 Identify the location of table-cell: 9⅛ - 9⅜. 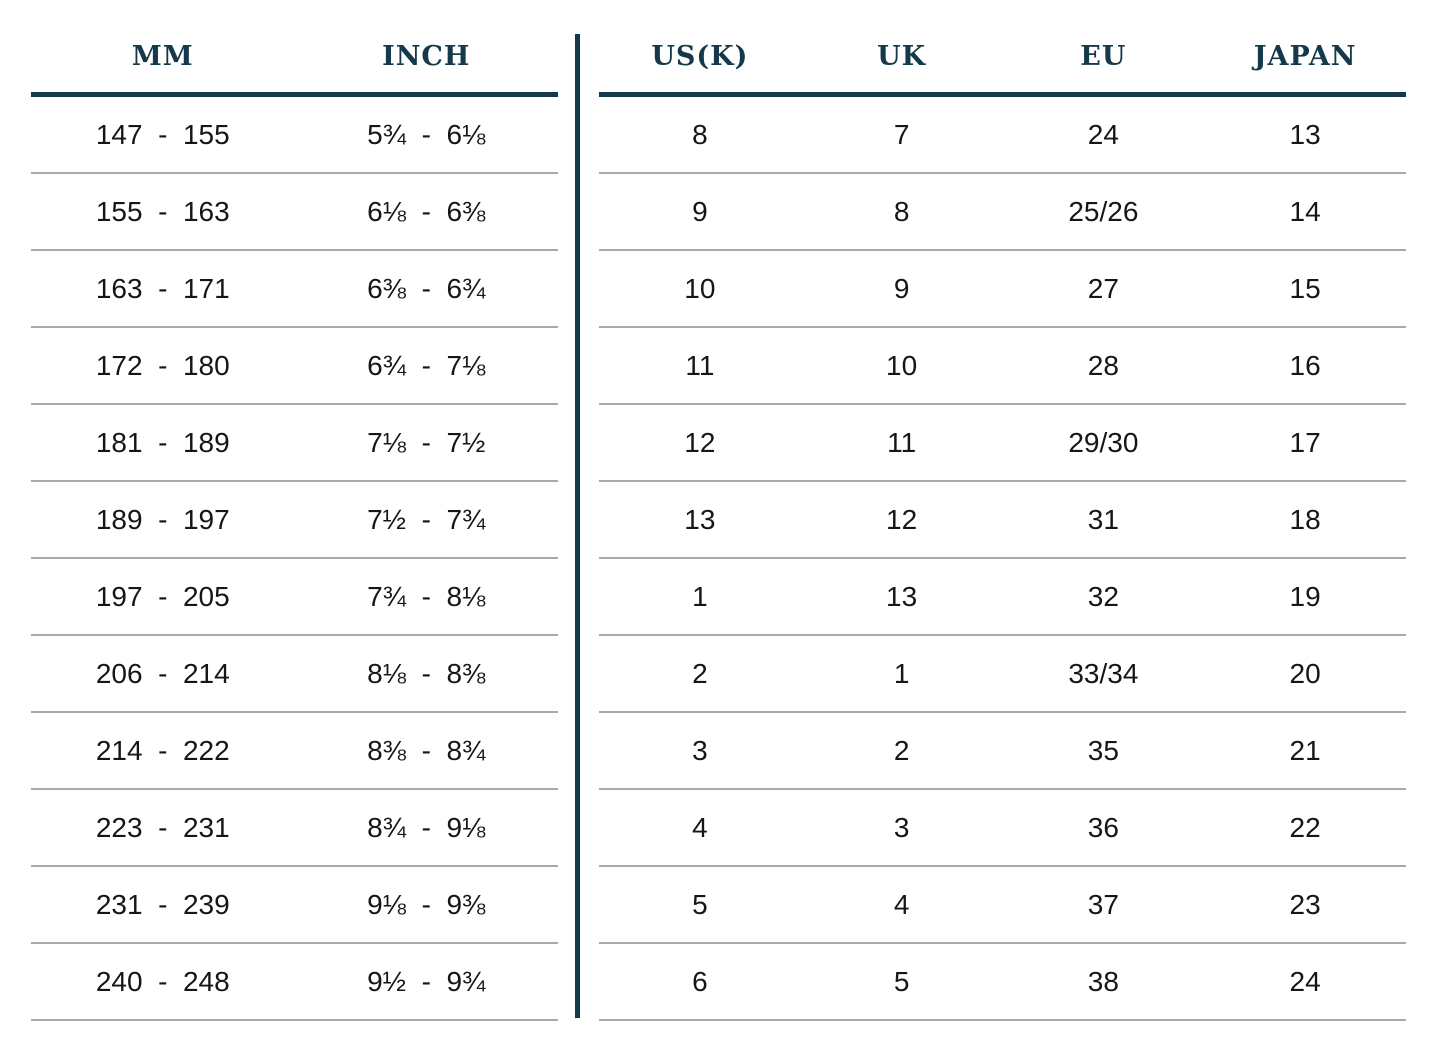
(426, 904).